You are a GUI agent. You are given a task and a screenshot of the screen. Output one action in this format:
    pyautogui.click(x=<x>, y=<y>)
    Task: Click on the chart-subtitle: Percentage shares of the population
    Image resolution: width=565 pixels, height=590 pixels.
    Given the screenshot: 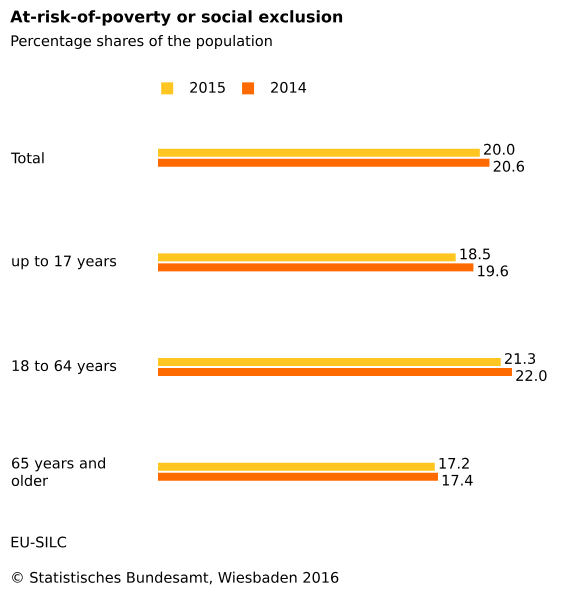 What is the action you would take?
    pyautogui.click(x=142, y=42)
    